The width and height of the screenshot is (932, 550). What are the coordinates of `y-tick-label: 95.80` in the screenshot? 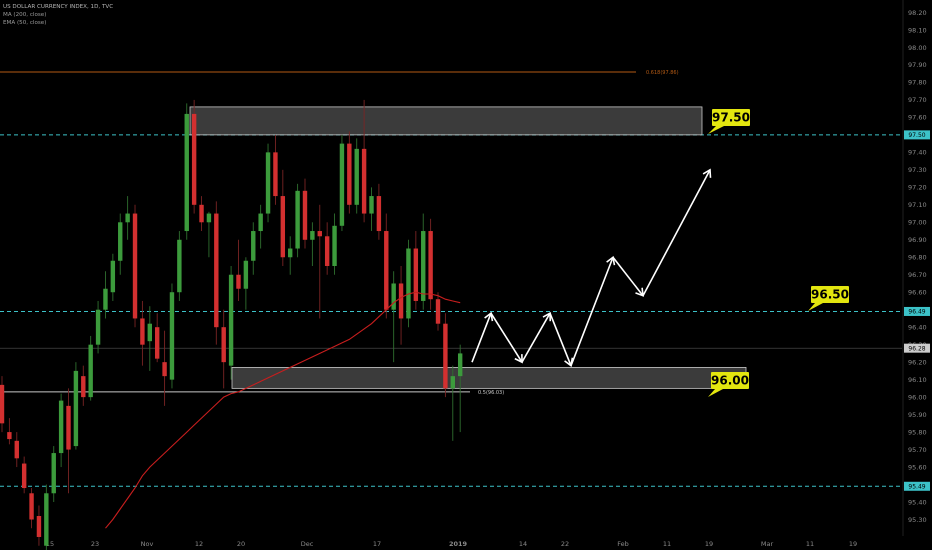 It's located at (917, 432).